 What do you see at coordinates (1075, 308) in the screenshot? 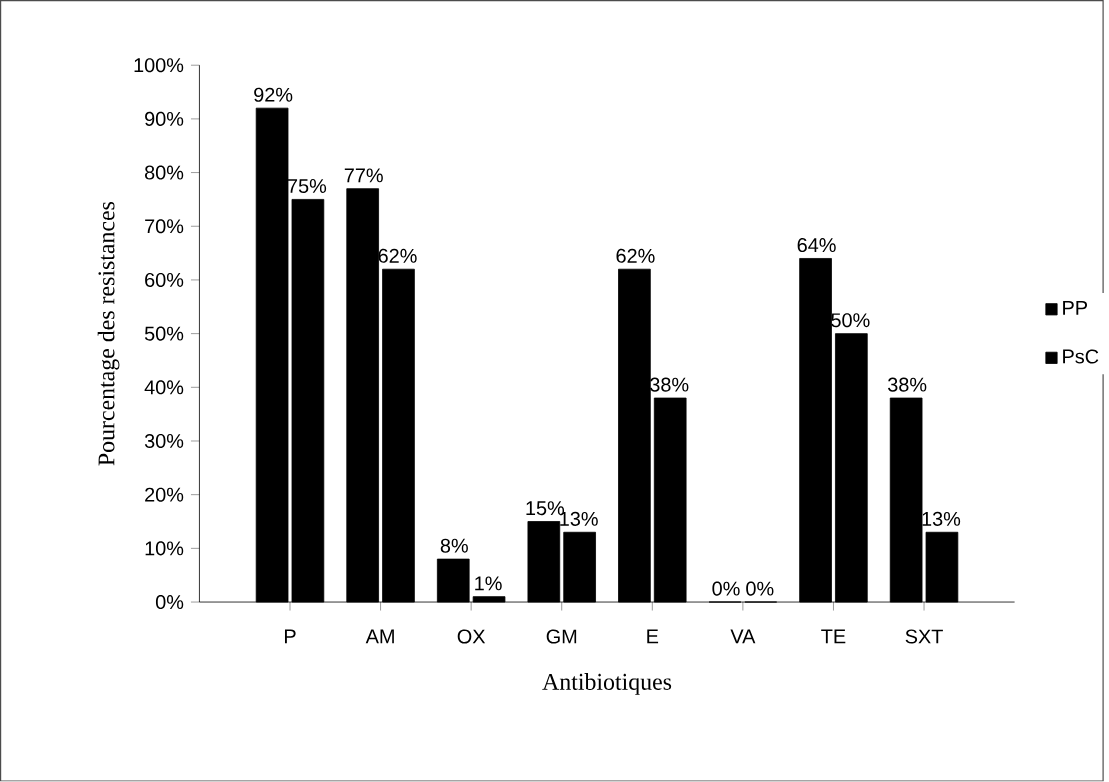
I see `legend-label: PP` at bounding box center [1075, 308].